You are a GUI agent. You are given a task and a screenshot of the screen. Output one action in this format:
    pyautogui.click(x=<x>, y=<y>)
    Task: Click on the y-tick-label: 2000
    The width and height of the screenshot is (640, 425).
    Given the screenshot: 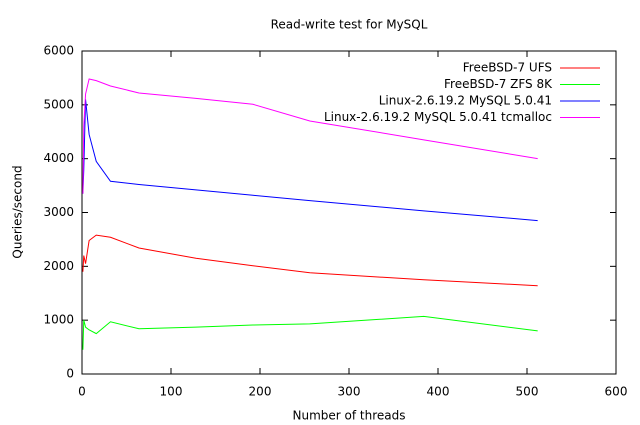 What is the action you would take?
    pyautogui.click(x=58, y=266)
    